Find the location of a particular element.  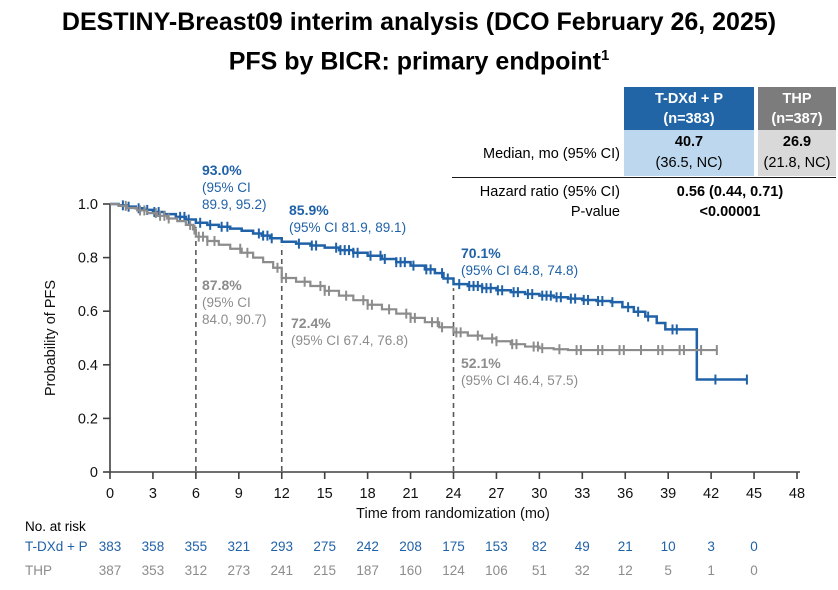

y-tick-label: 0.4 is located at coordinates (88, 366).